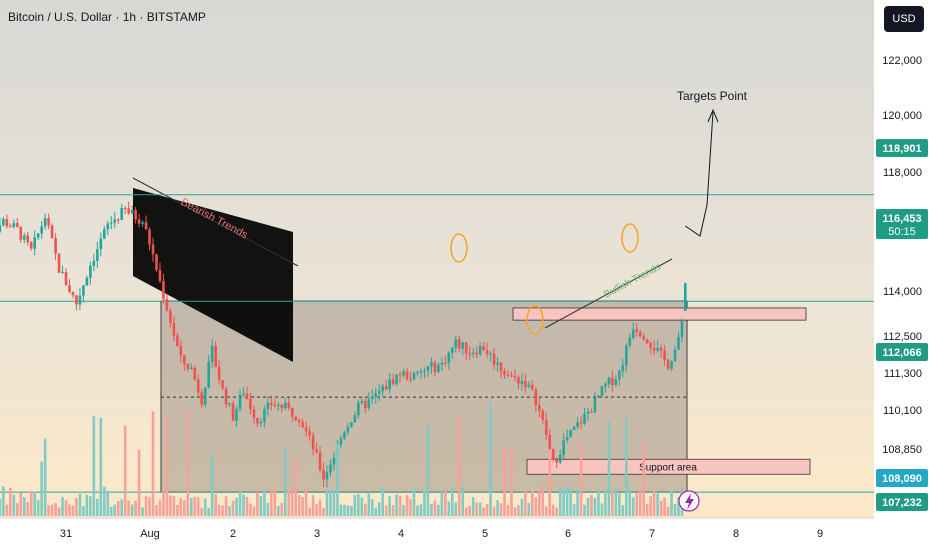  I want to click on price-tick: 111,300, so click(903, 374).